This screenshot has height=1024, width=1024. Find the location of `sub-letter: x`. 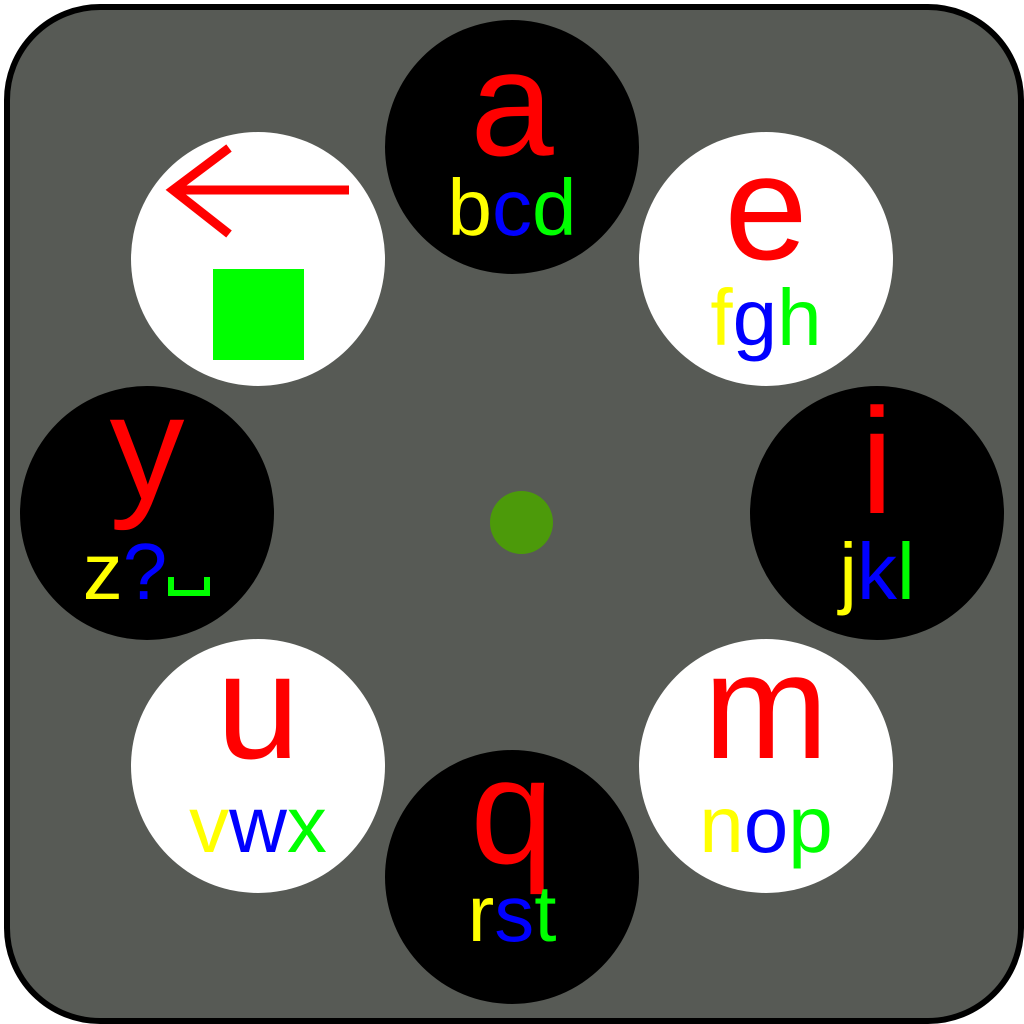

sub-letter: x is located at coordinates (306, 824).